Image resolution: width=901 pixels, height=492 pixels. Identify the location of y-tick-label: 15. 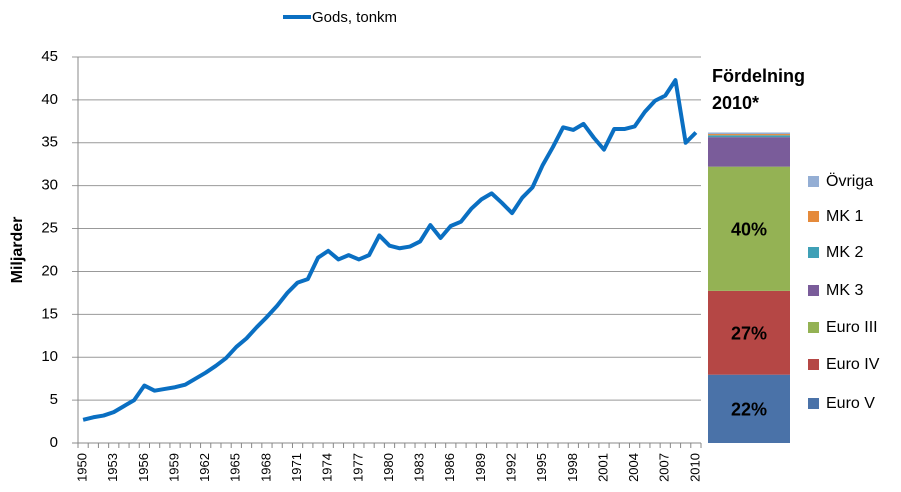
(49, 313).